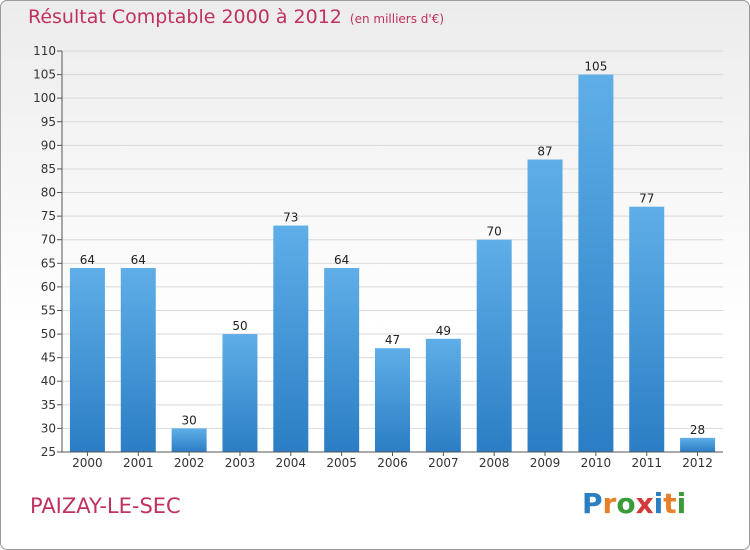 Image resolution: width=750 pixels, height=550 pixels. Describe the element at coordinates (341, 260) in the screenshot. I see `value-label-2005: 64` at that location.